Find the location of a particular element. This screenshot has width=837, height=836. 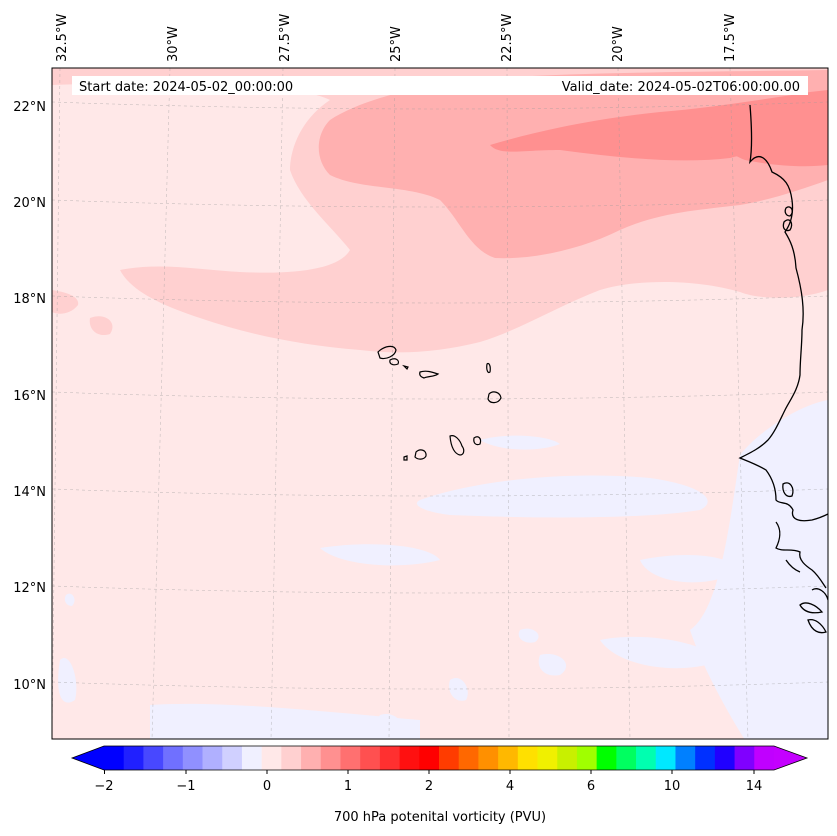

island-sao-nicolau is located at coordinates (429, 374).